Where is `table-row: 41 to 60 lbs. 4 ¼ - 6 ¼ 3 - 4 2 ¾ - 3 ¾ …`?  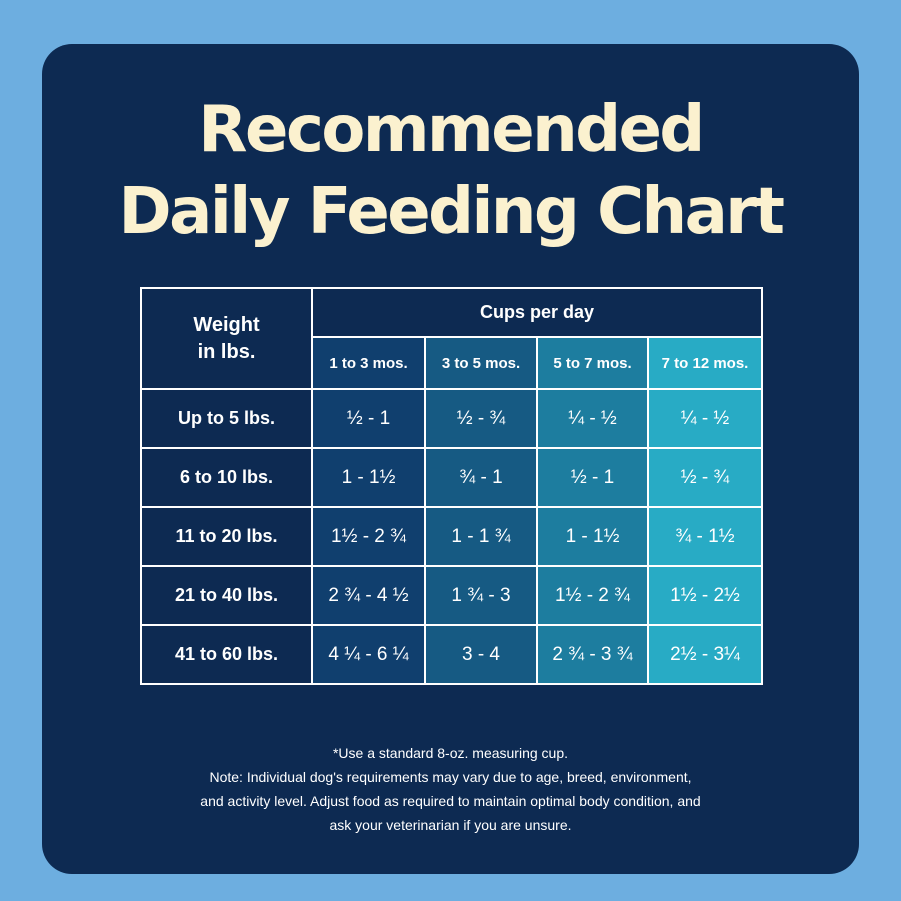 table-row: 41 to 60 lbs. 4 ¼ - 6 ¼ 3 - 4 2 ¾ - 3 ¾ … is located at coordinates (451, 654).